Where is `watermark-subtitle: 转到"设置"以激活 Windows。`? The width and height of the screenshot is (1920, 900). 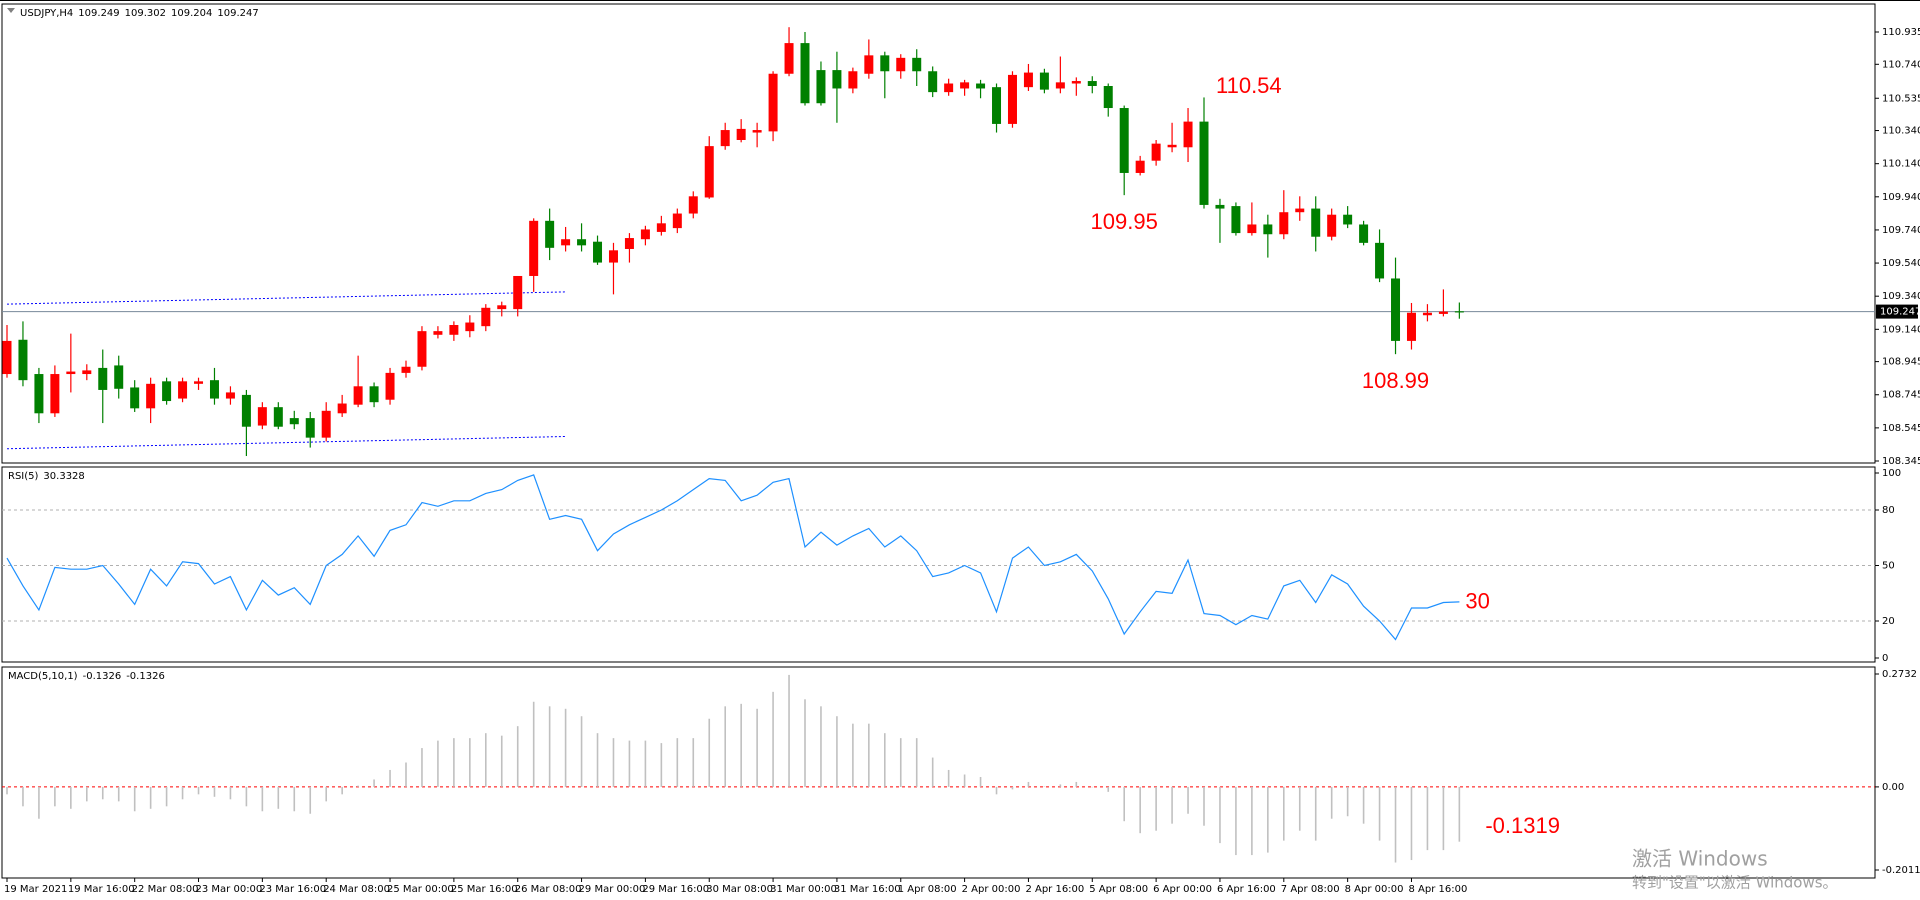
watermark-subtitle: 转到"设置"以激活 Windows。 is located at coordinates (1735, 883).